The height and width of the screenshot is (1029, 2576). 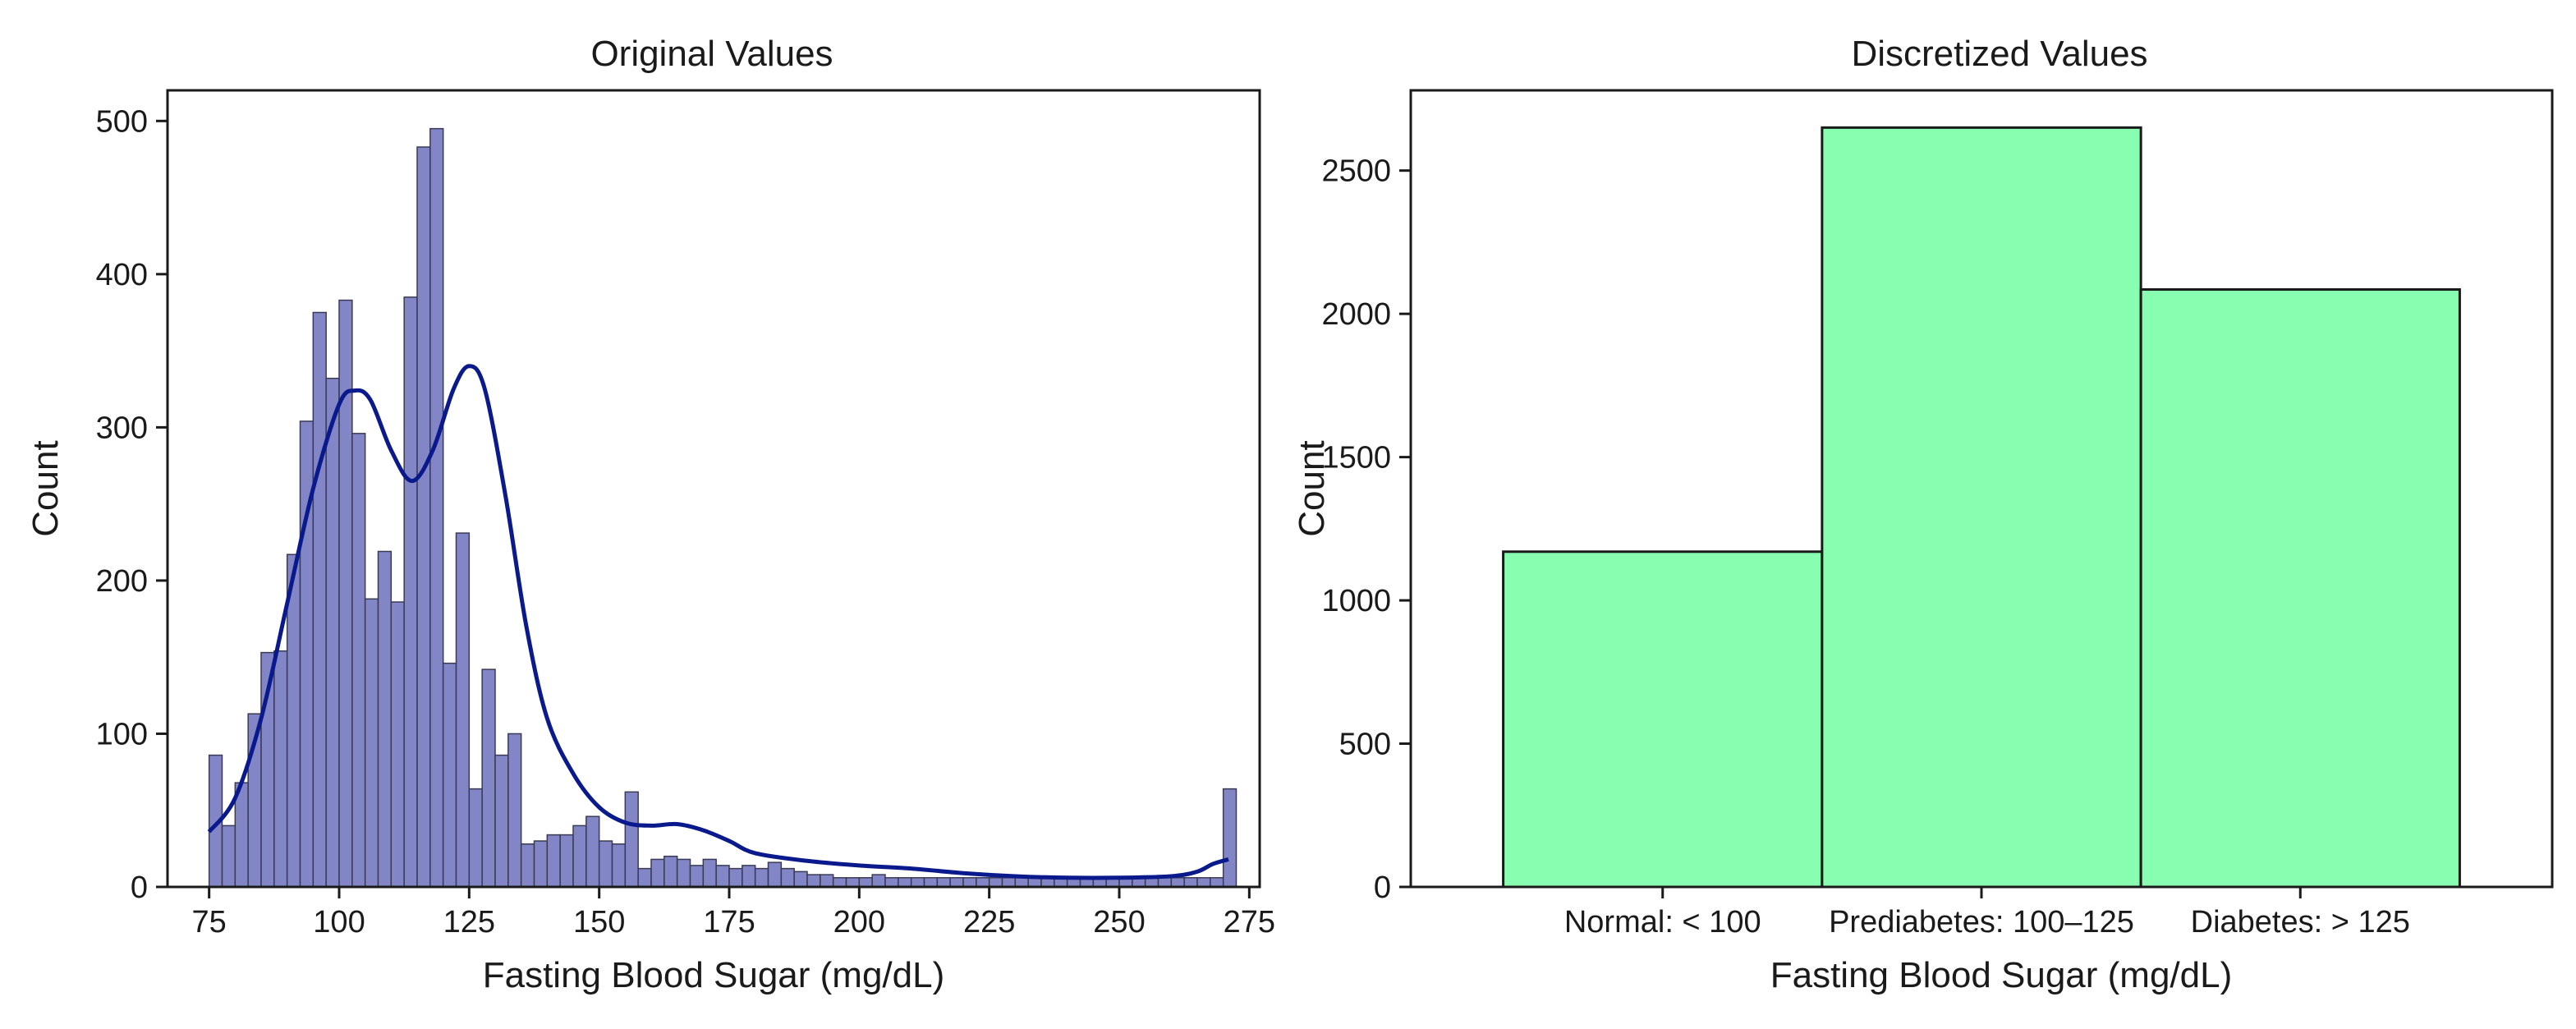 What do you see at coordinates (1982, 922) in the screenshot?
I see `x-tick-label: Prediabetes: 100–125` at bounding box center [1982, 922].